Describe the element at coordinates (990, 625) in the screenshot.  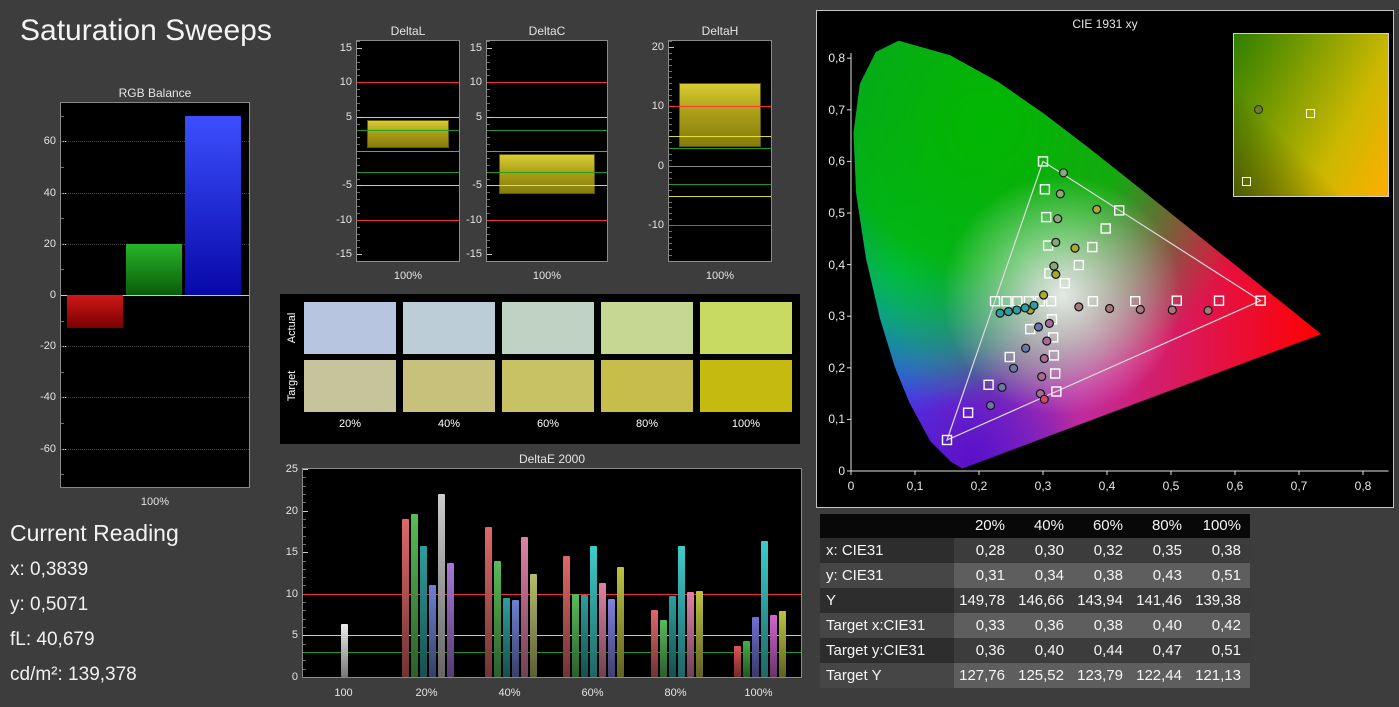
I see `table-cell: 0,33` at that location.